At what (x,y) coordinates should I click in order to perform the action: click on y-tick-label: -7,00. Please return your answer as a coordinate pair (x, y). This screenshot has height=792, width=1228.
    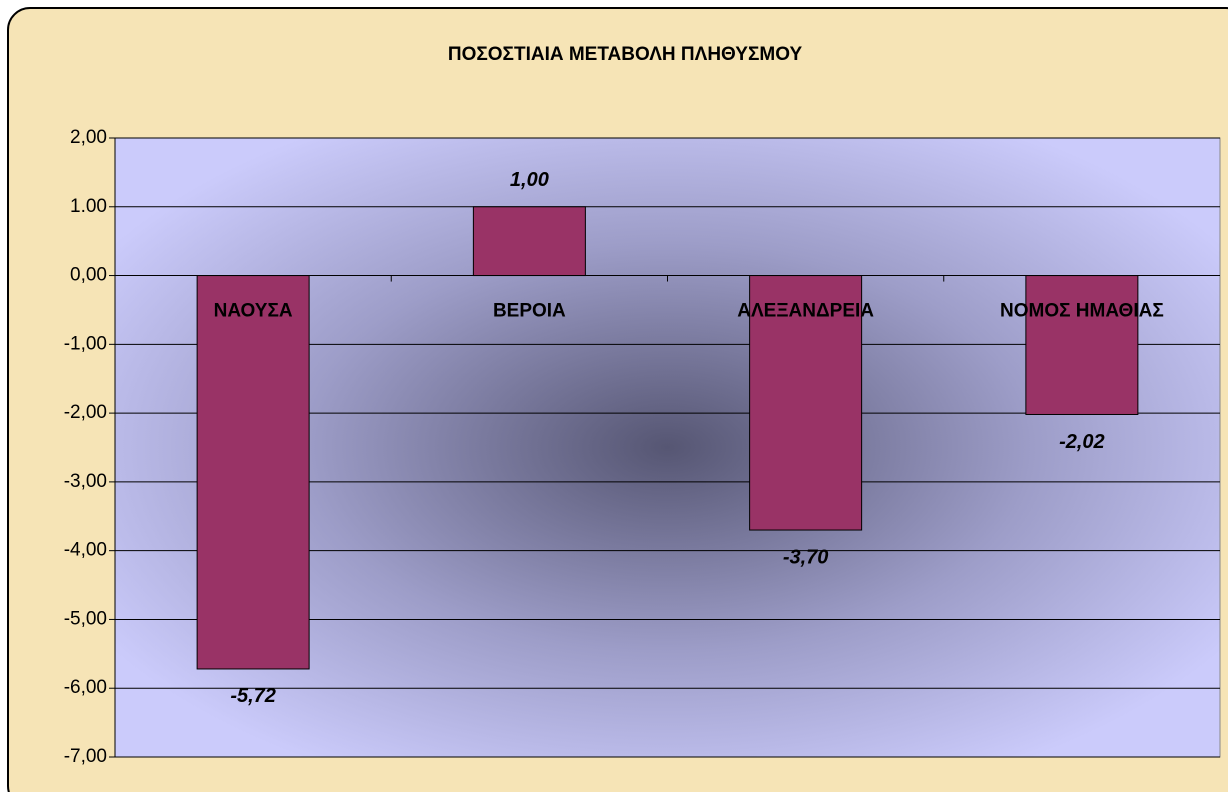
    Looking at the image, I should click on (85, 756).